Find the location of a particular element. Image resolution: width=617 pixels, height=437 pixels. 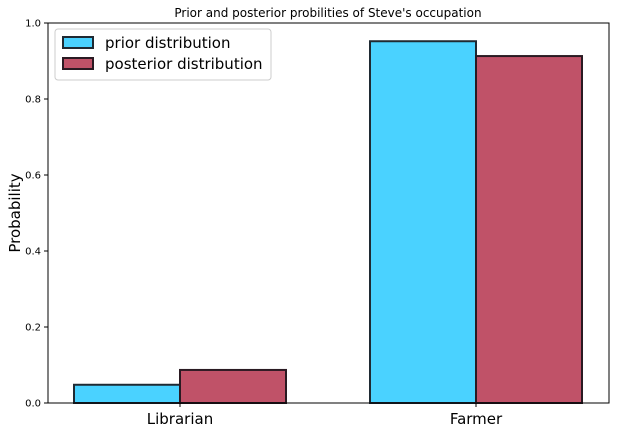

y-tick-label: 0.4 is located at coordinates (33, 252).